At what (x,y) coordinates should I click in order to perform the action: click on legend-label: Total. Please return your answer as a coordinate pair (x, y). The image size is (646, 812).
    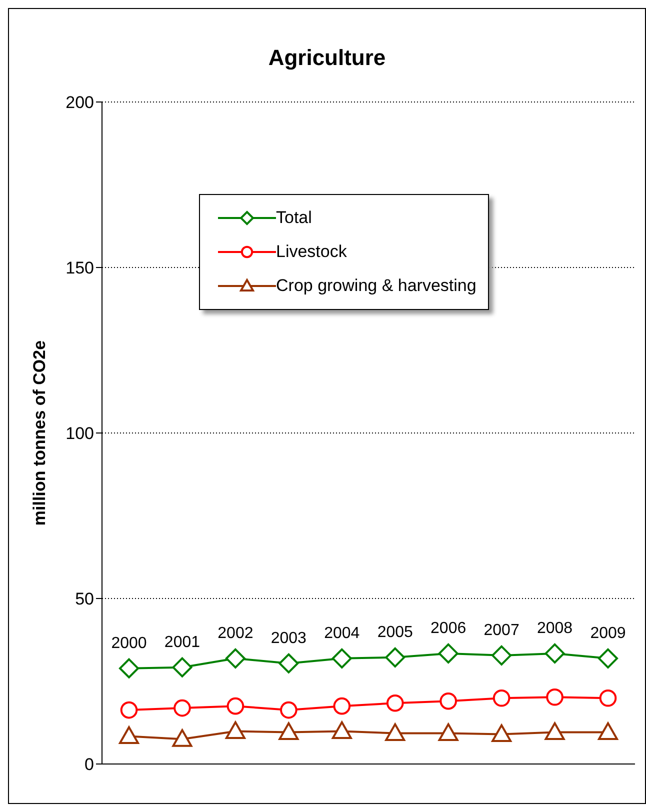
    Looking at the image, I should click on (294, 218).